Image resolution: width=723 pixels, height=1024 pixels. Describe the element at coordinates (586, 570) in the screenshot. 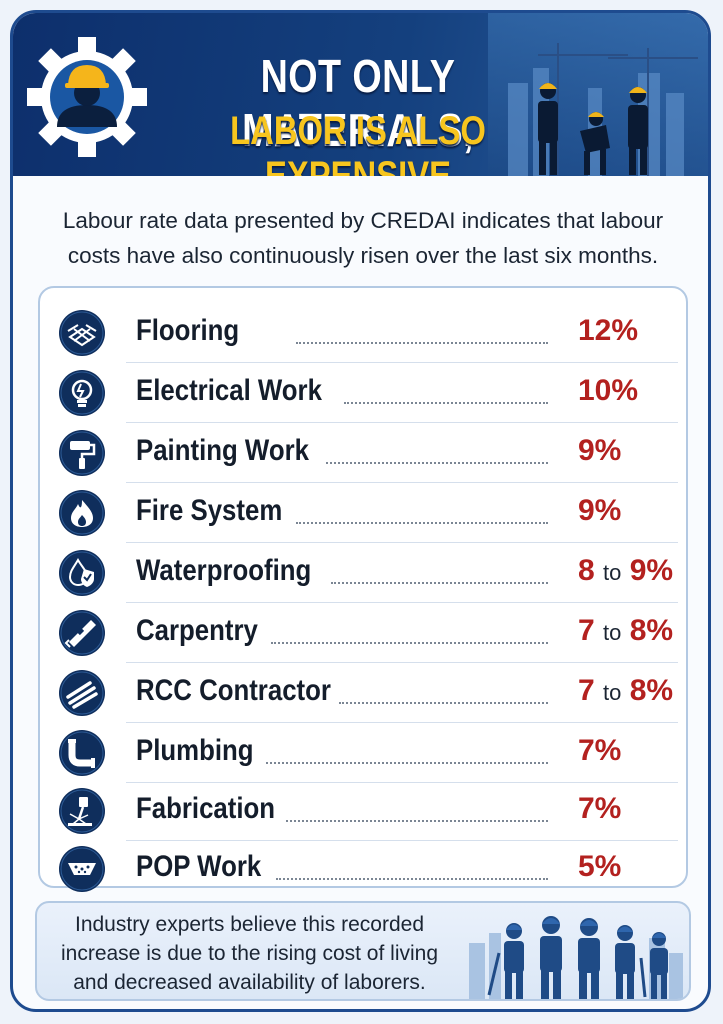

I see `rate-from: 8` at that location.